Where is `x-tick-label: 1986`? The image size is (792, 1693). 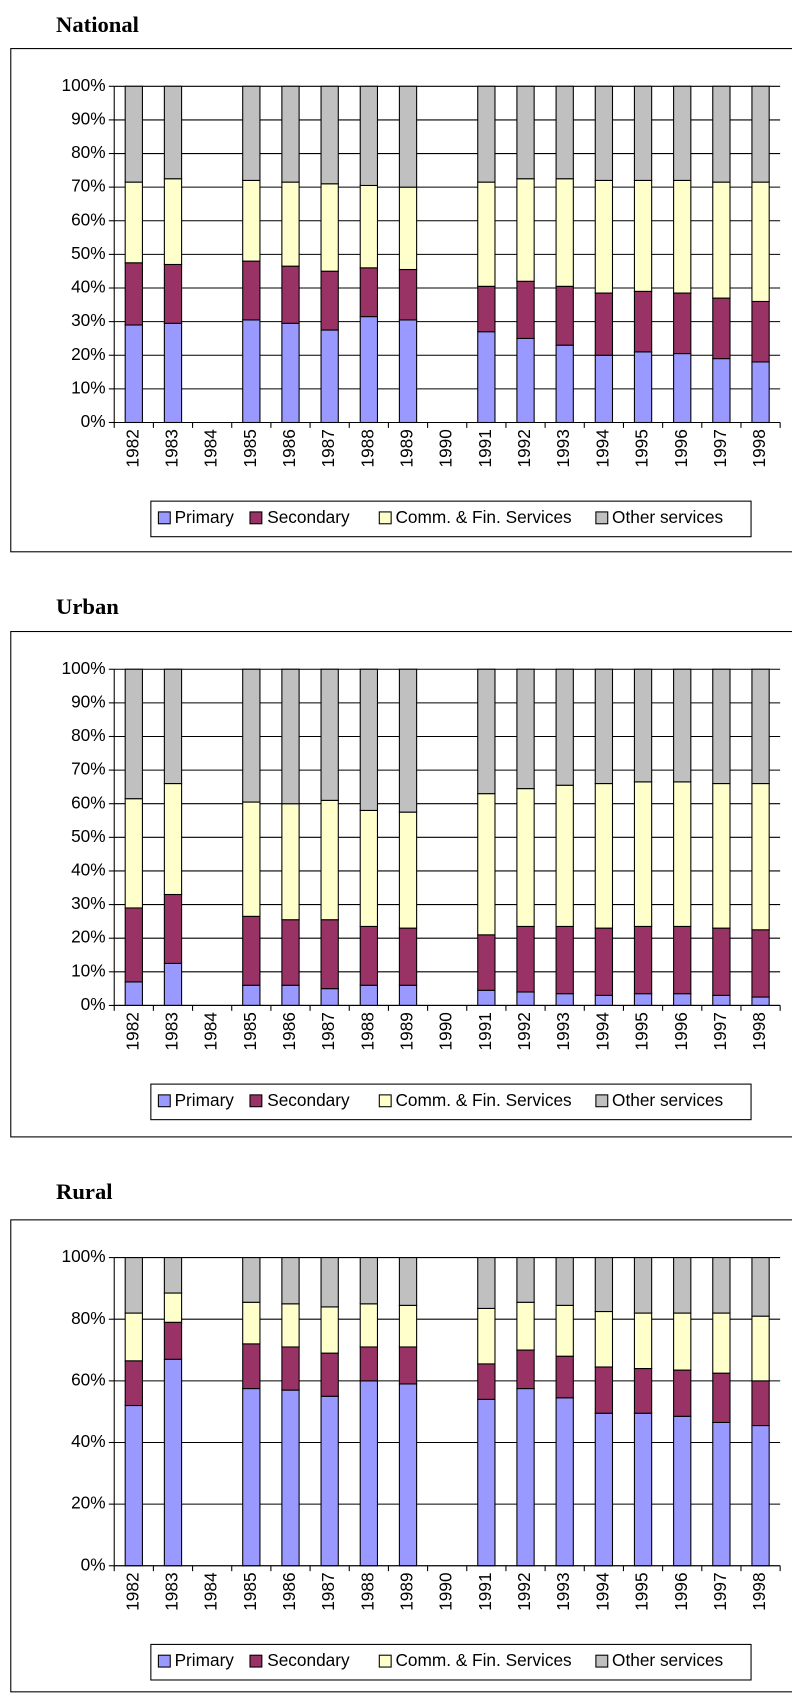 x-tick-label: 1986 is located at coordinates (289, 1591).